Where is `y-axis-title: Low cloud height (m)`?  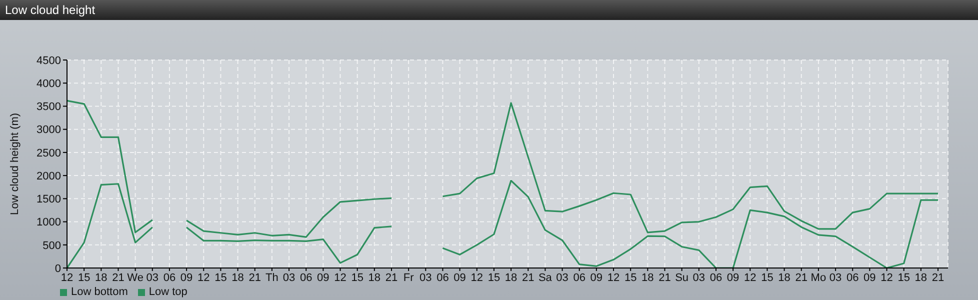
y-axis-title: Low cloud height (m) is located at coordinates (14, 164).